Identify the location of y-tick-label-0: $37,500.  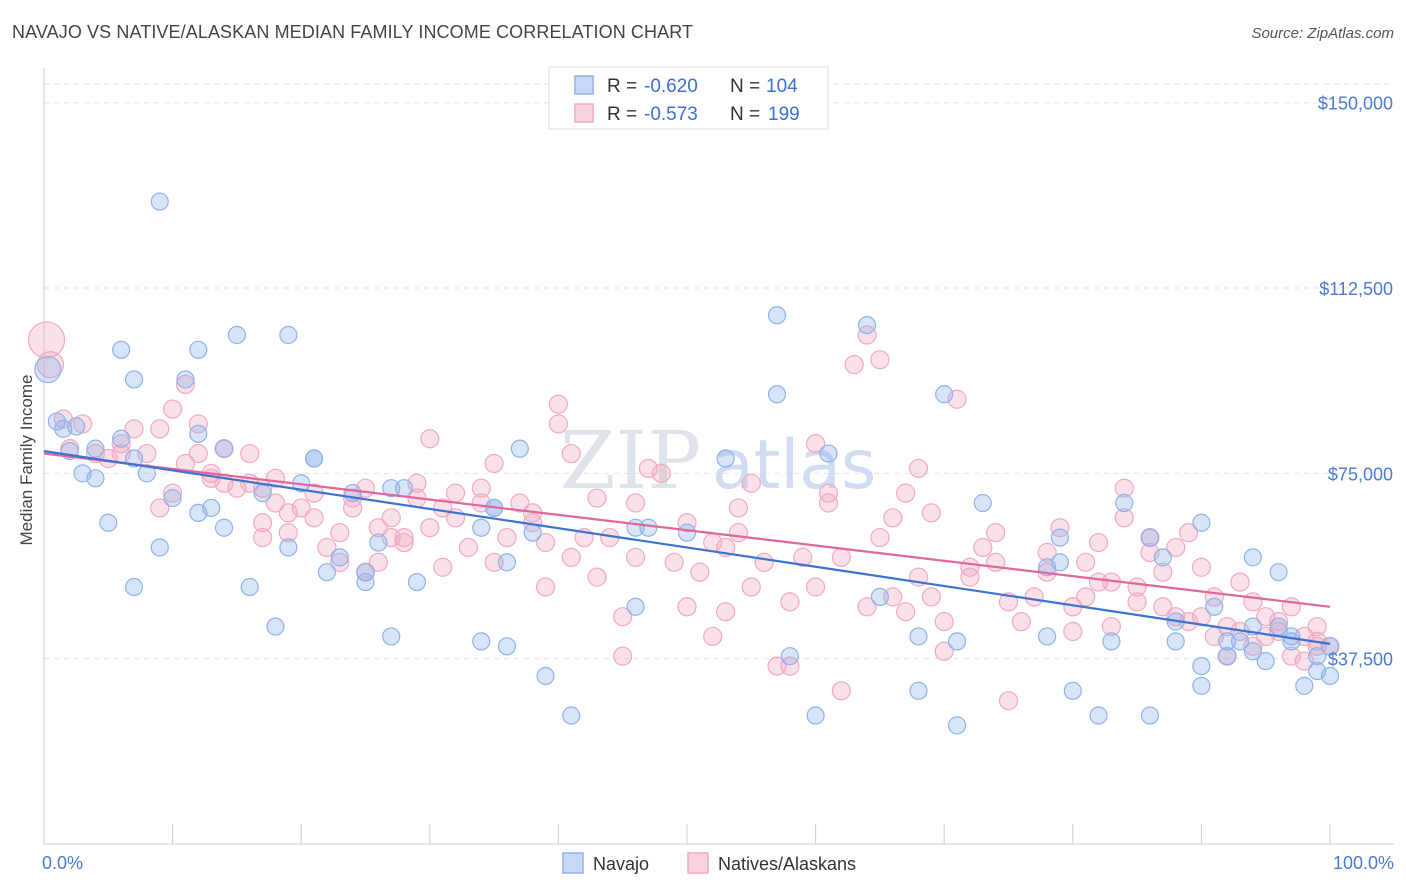
(1360, 660).